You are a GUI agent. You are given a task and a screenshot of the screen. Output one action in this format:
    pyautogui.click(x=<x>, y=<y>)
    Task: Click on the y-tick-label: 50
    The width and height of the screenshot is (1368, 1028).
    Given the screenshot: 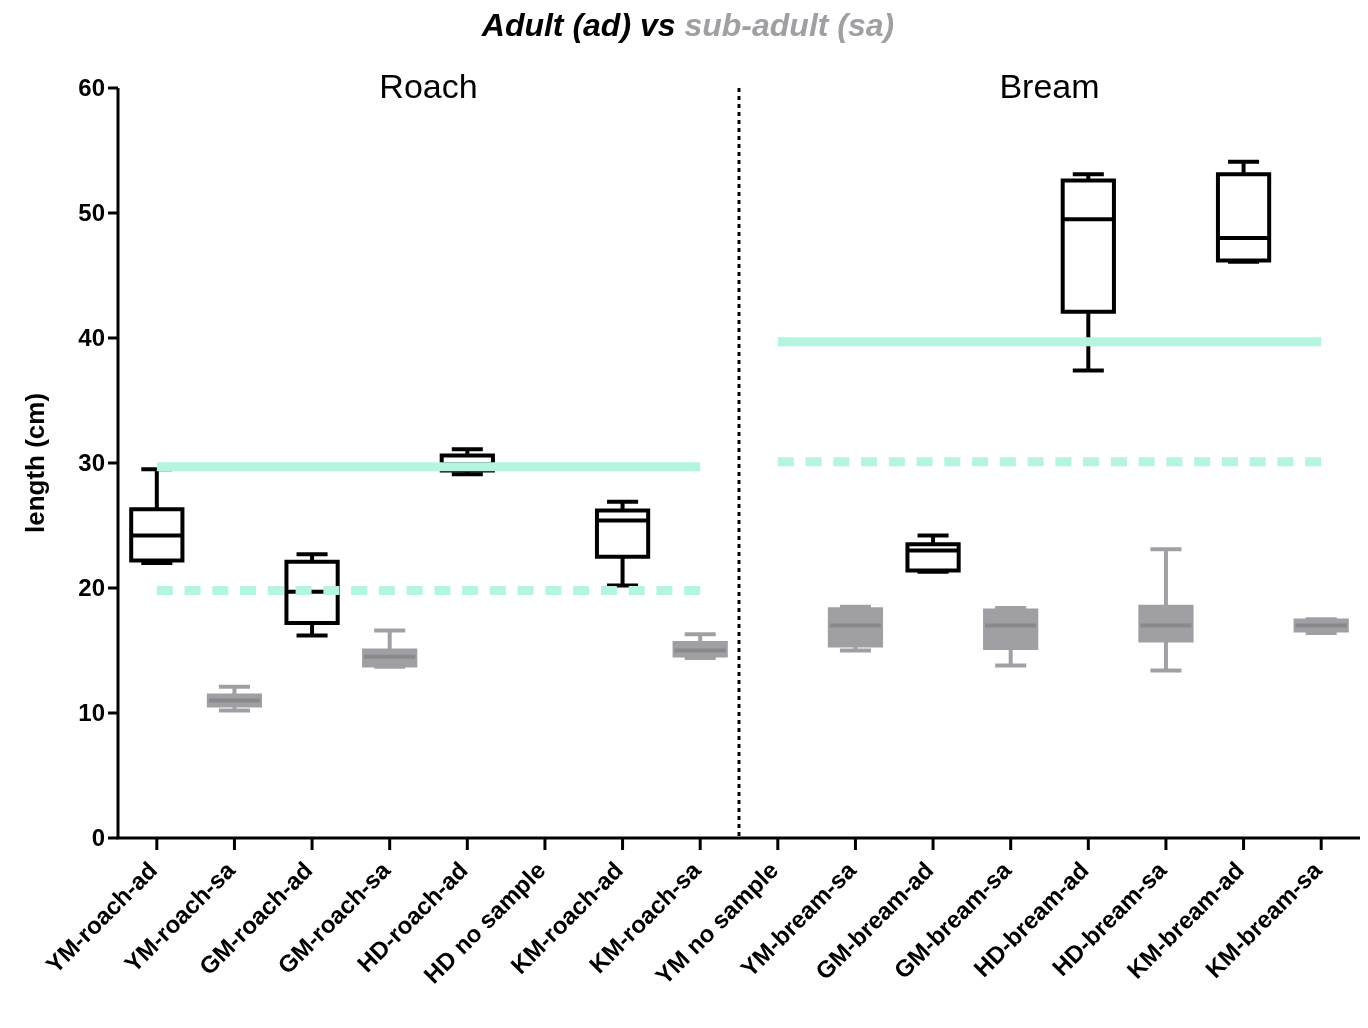 What is the action you would take?
    pyautogui.click(x=91, y=213)
    